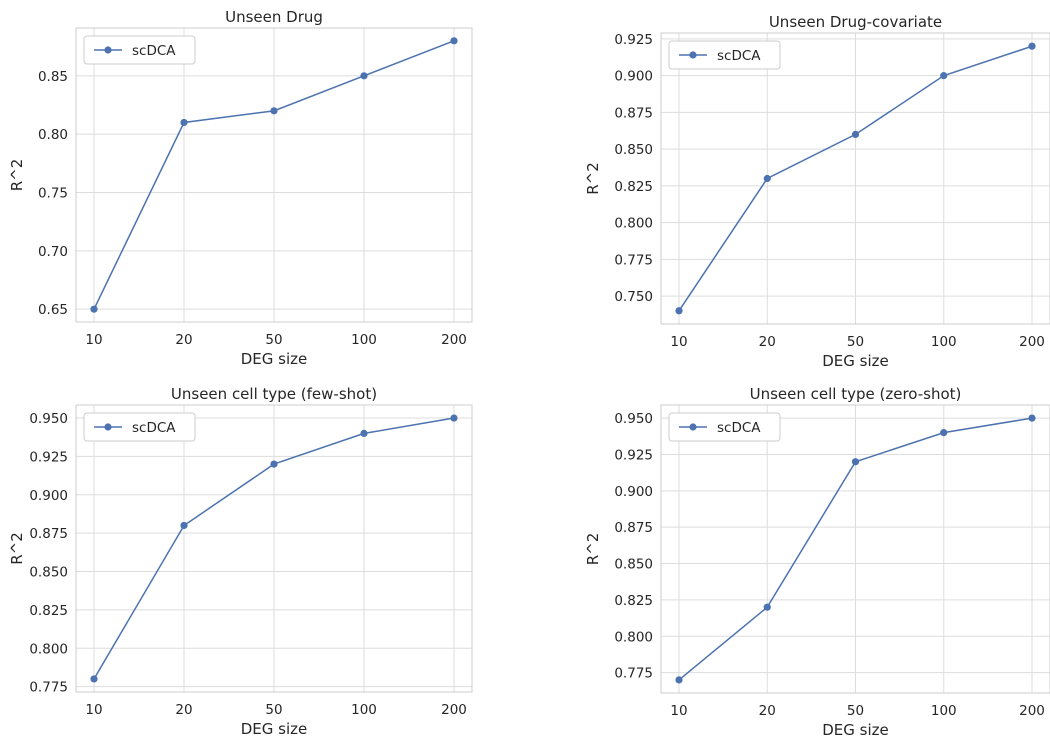 The image size is (1050, 740). What do you see at coordinates (856, 394) in the screenshot?
I see `chart-title: Unseen cell type (zero-shot)` at bounding box center [856, 394].